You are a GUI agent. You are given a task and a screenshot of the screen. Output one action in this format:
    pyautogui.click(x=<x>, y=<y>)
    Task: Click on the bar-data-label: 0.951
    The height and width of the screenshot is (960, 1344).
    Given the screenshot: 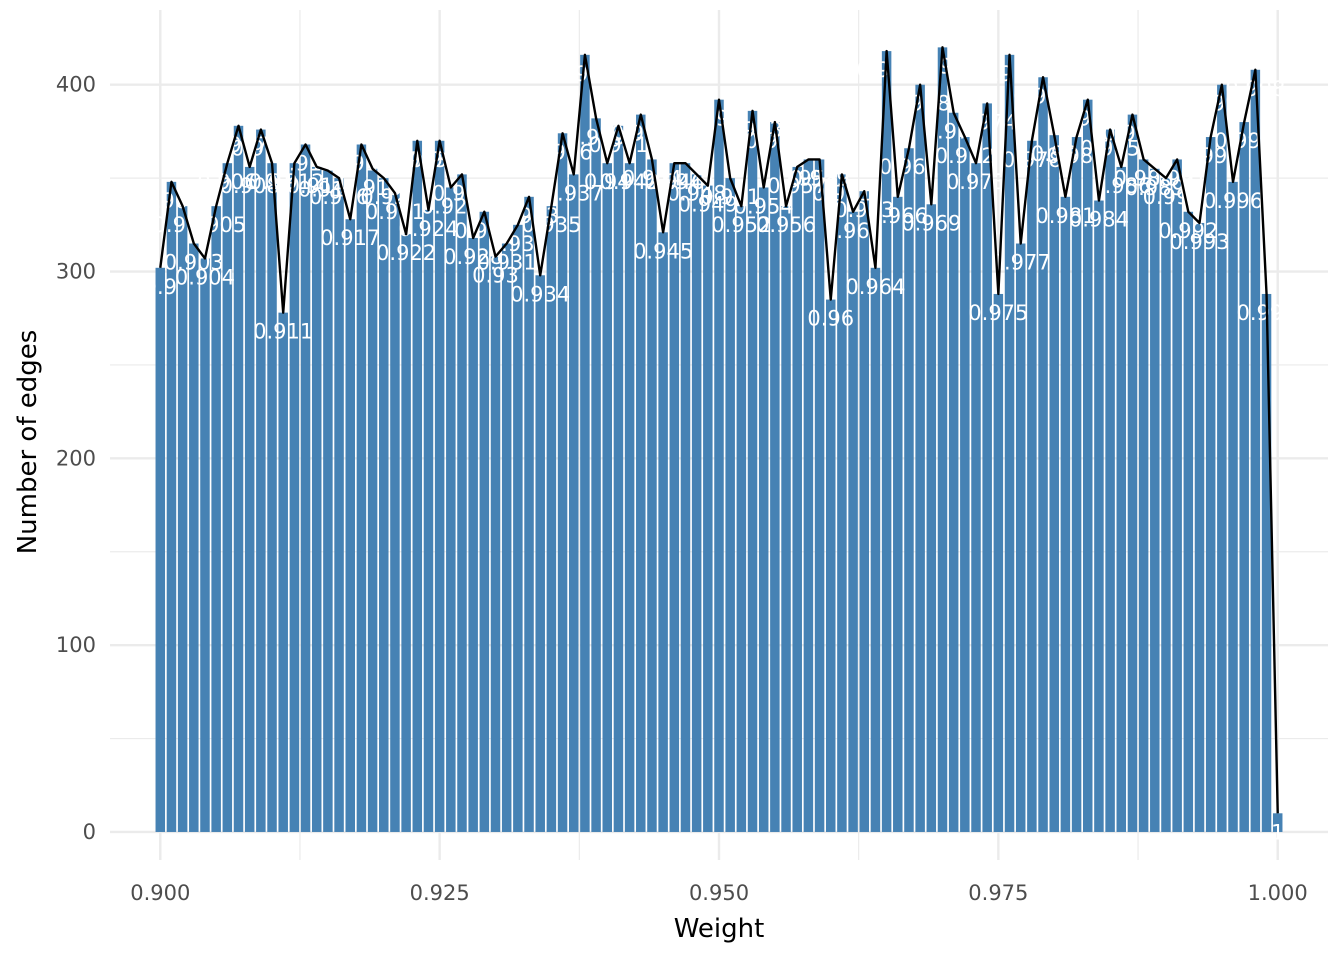 What is the action you would take?
    pyautogui.click(x=730, y=197)
    